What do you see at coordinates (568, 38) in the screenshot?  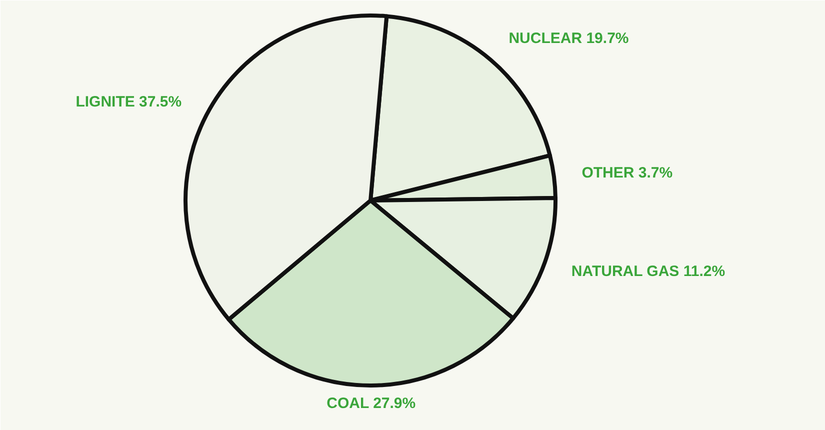 I see `slice-label: NUCLEAR 19.7%` at bounding box center [568, 38].